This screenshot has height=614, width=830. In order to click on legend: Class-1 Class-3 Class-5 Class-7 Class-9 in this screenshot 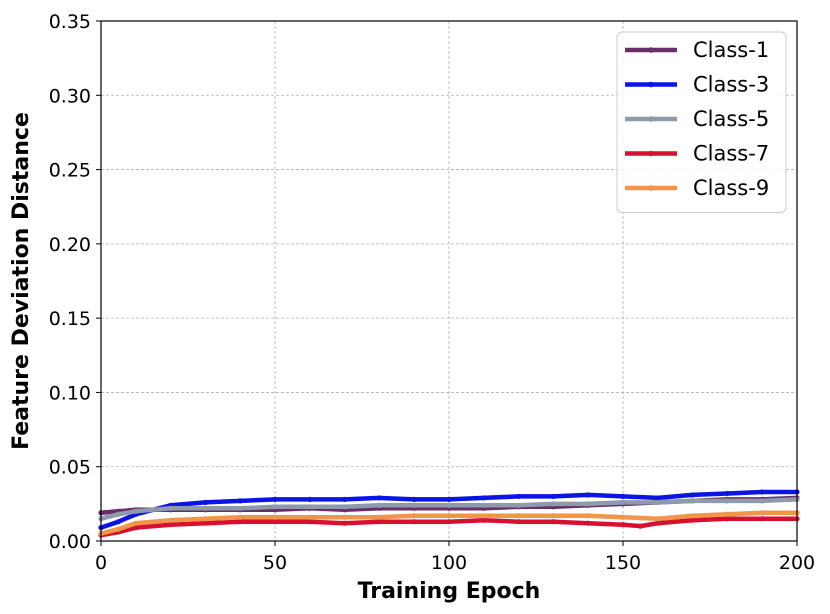, I will do `click(701, 122)`.